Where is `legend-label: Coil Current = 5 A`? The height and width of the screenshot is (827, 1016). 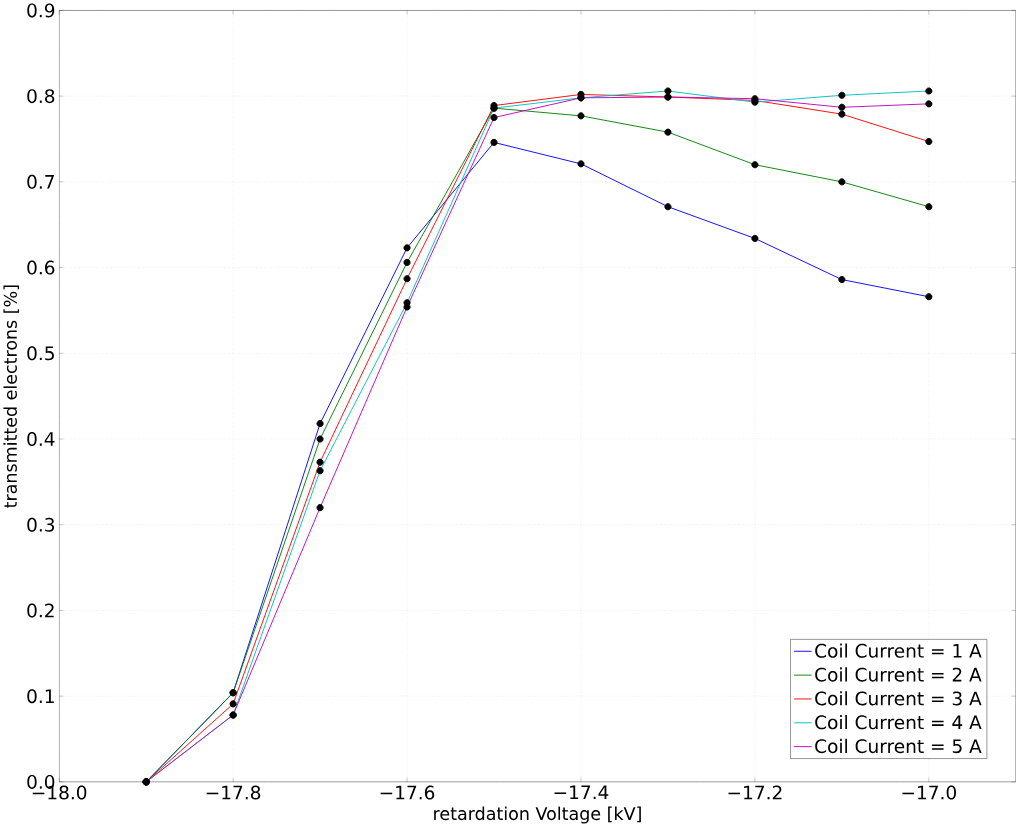
legend-label: Coil Current = 5 A is located at coordinates (898, 746).